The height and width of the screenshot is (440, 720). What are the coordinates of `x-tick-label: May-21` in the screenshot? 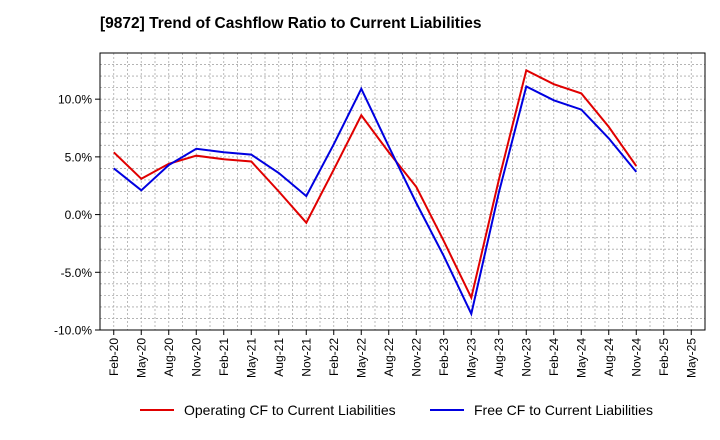 It's located at (251, 358).